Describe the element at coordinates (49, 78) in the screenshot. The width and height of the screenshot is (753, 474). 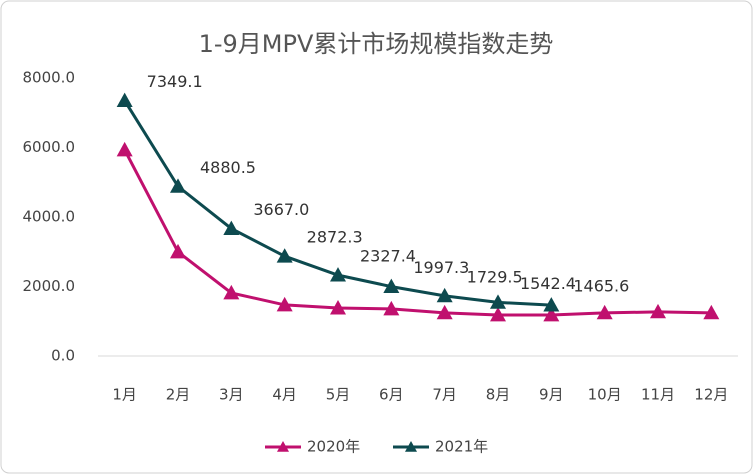
I see `y-tick-label: 8000.0` at that location.